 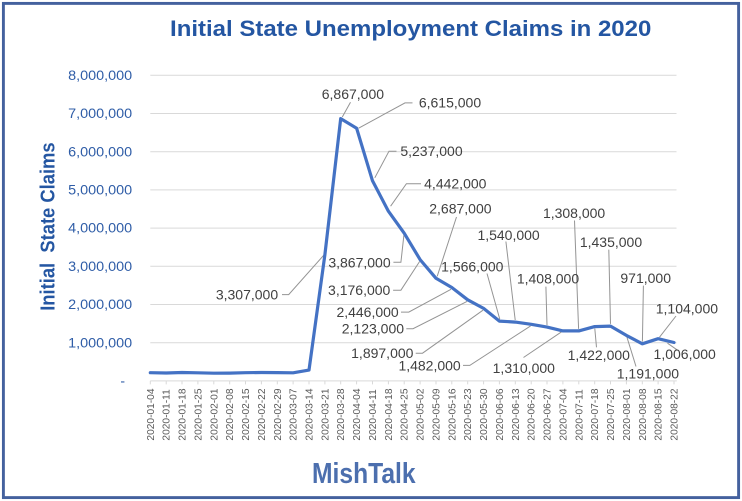 I want to click on svg-text: 2020-04-18, so click(x=389, y=414).